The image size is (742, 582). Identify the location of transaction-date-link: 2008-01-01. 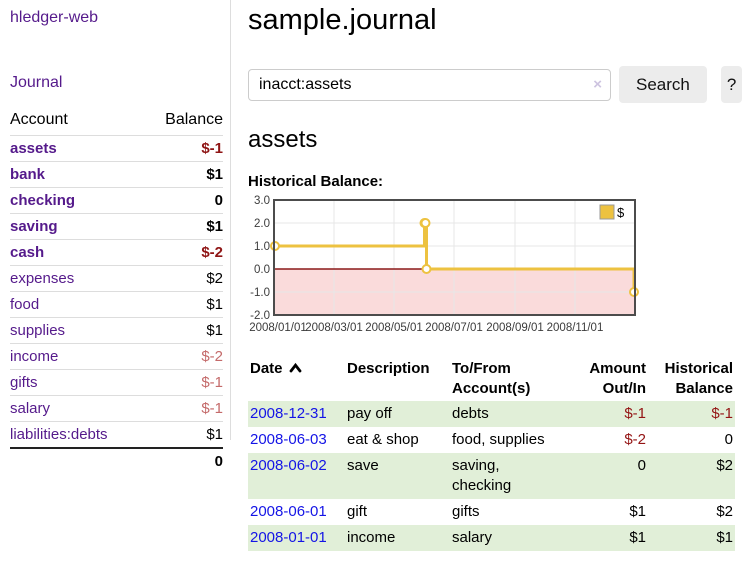
(288, 537).